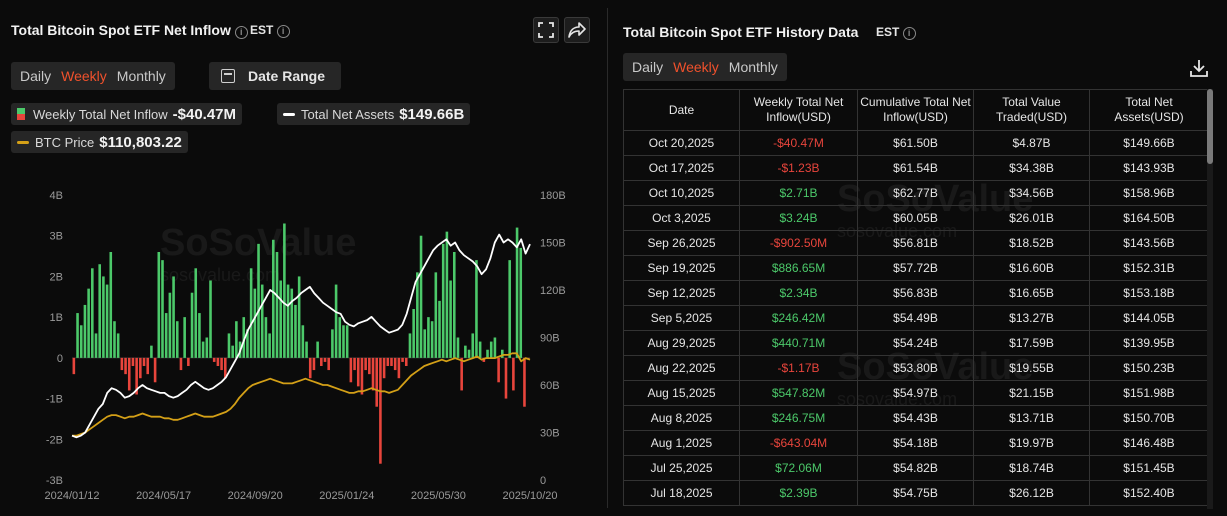 The width and height of the screenshot is (1227, 516). I want to click on table-row: Oct 10,2025 $2.71B $62.77B $34.56B $158.96B, so click(916, 193).